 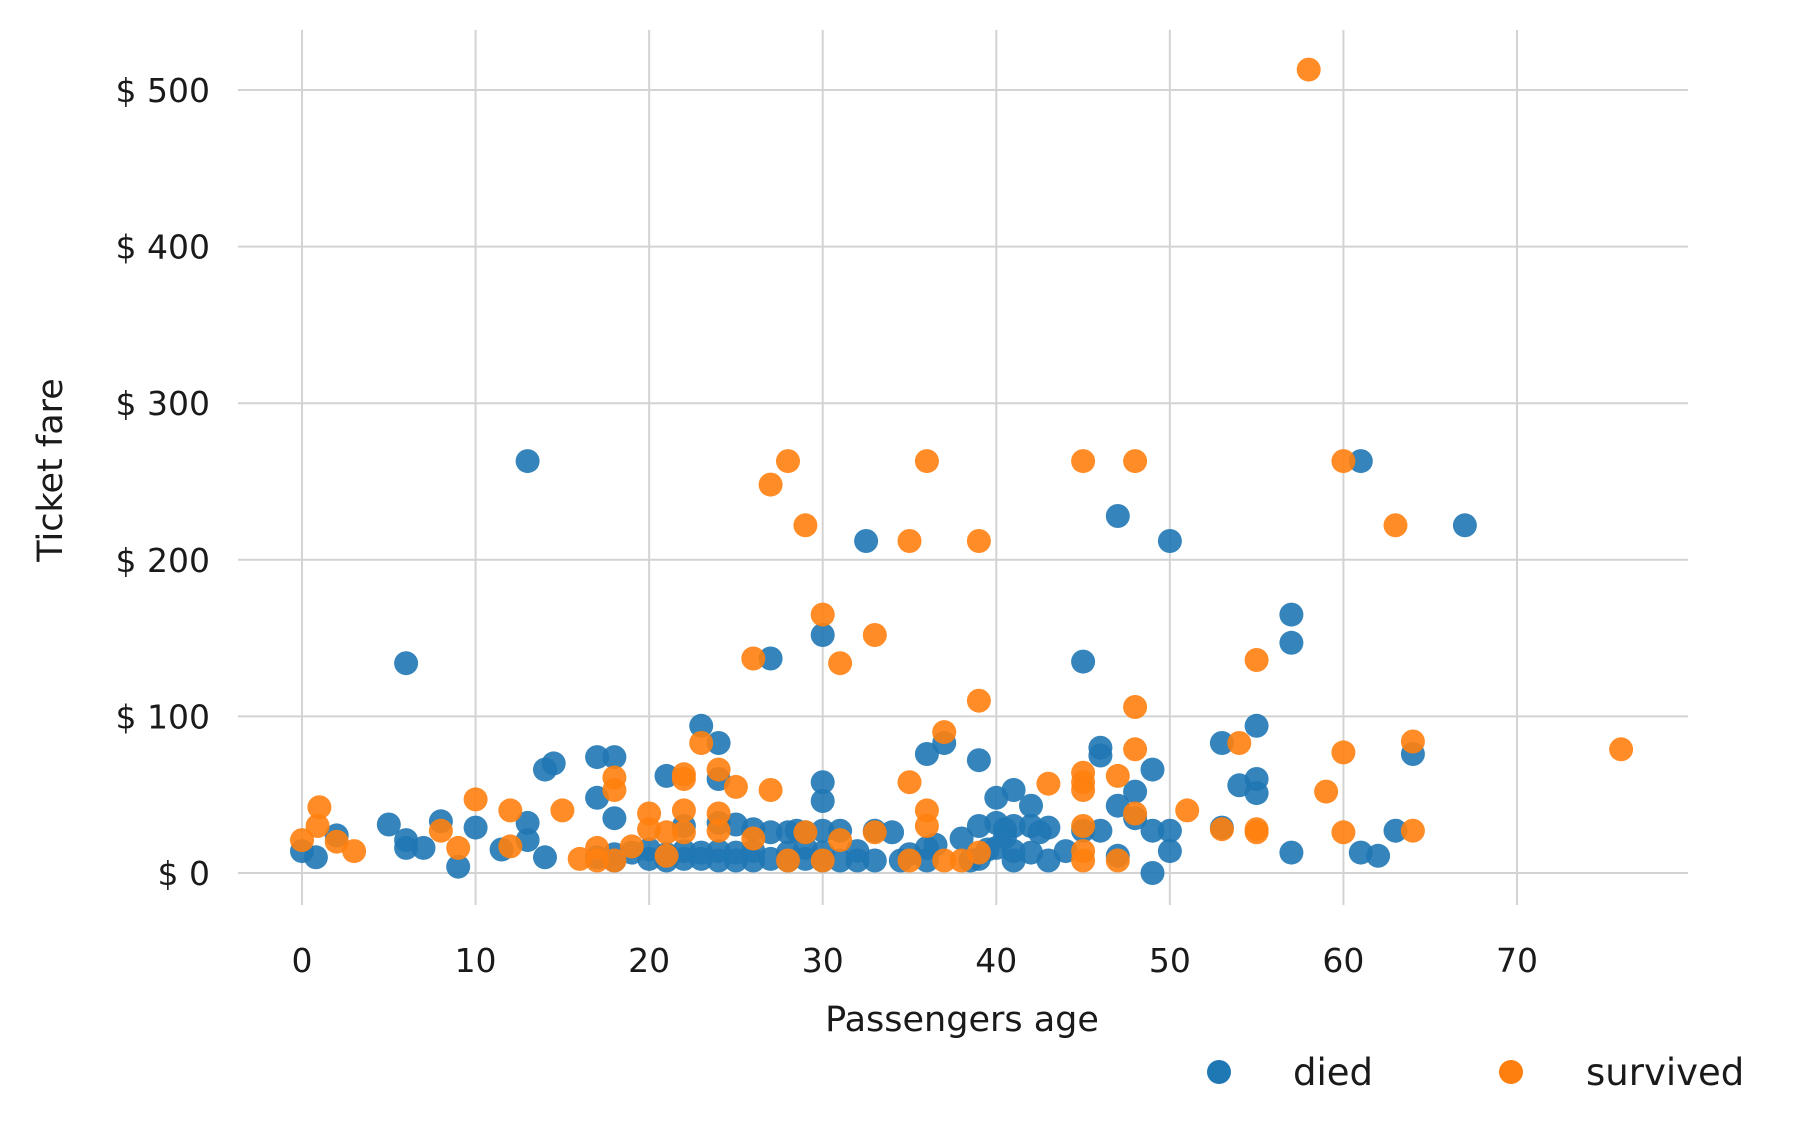 I want to click on y-tick-label: $ 0, so click(x=184, y=873).